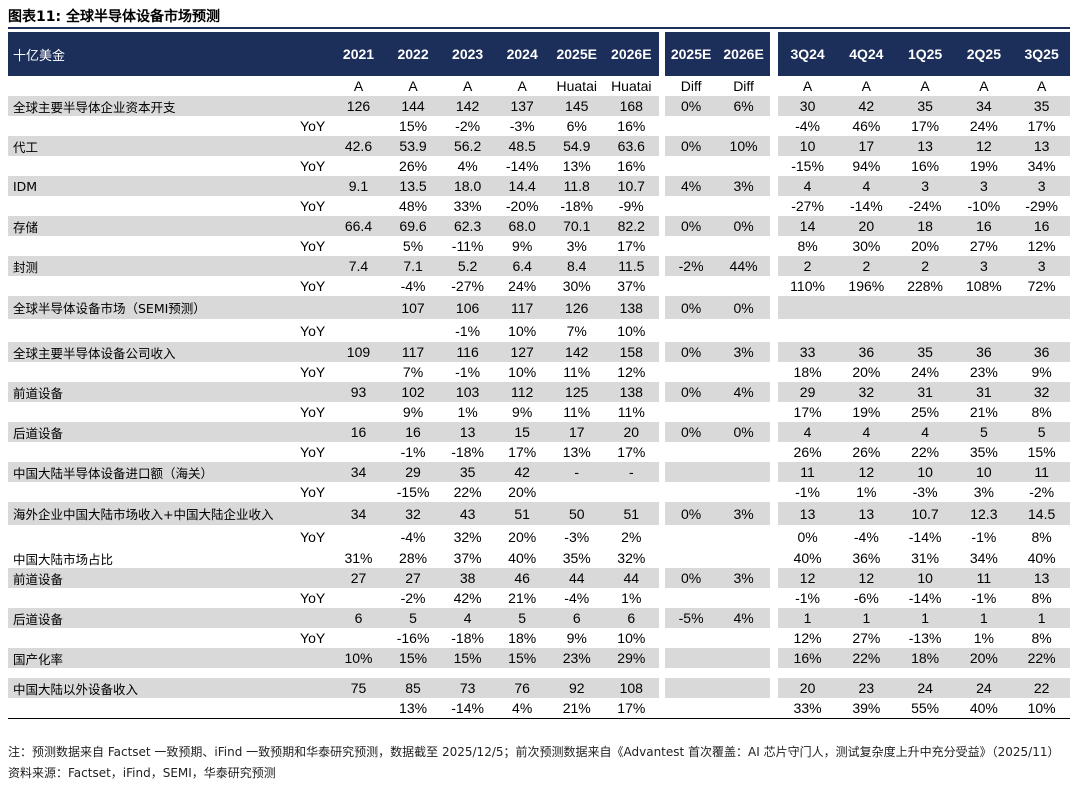  Describe the element at coordinates (577, 513) in the screenshot. I see `value-cell: 50` at that location.